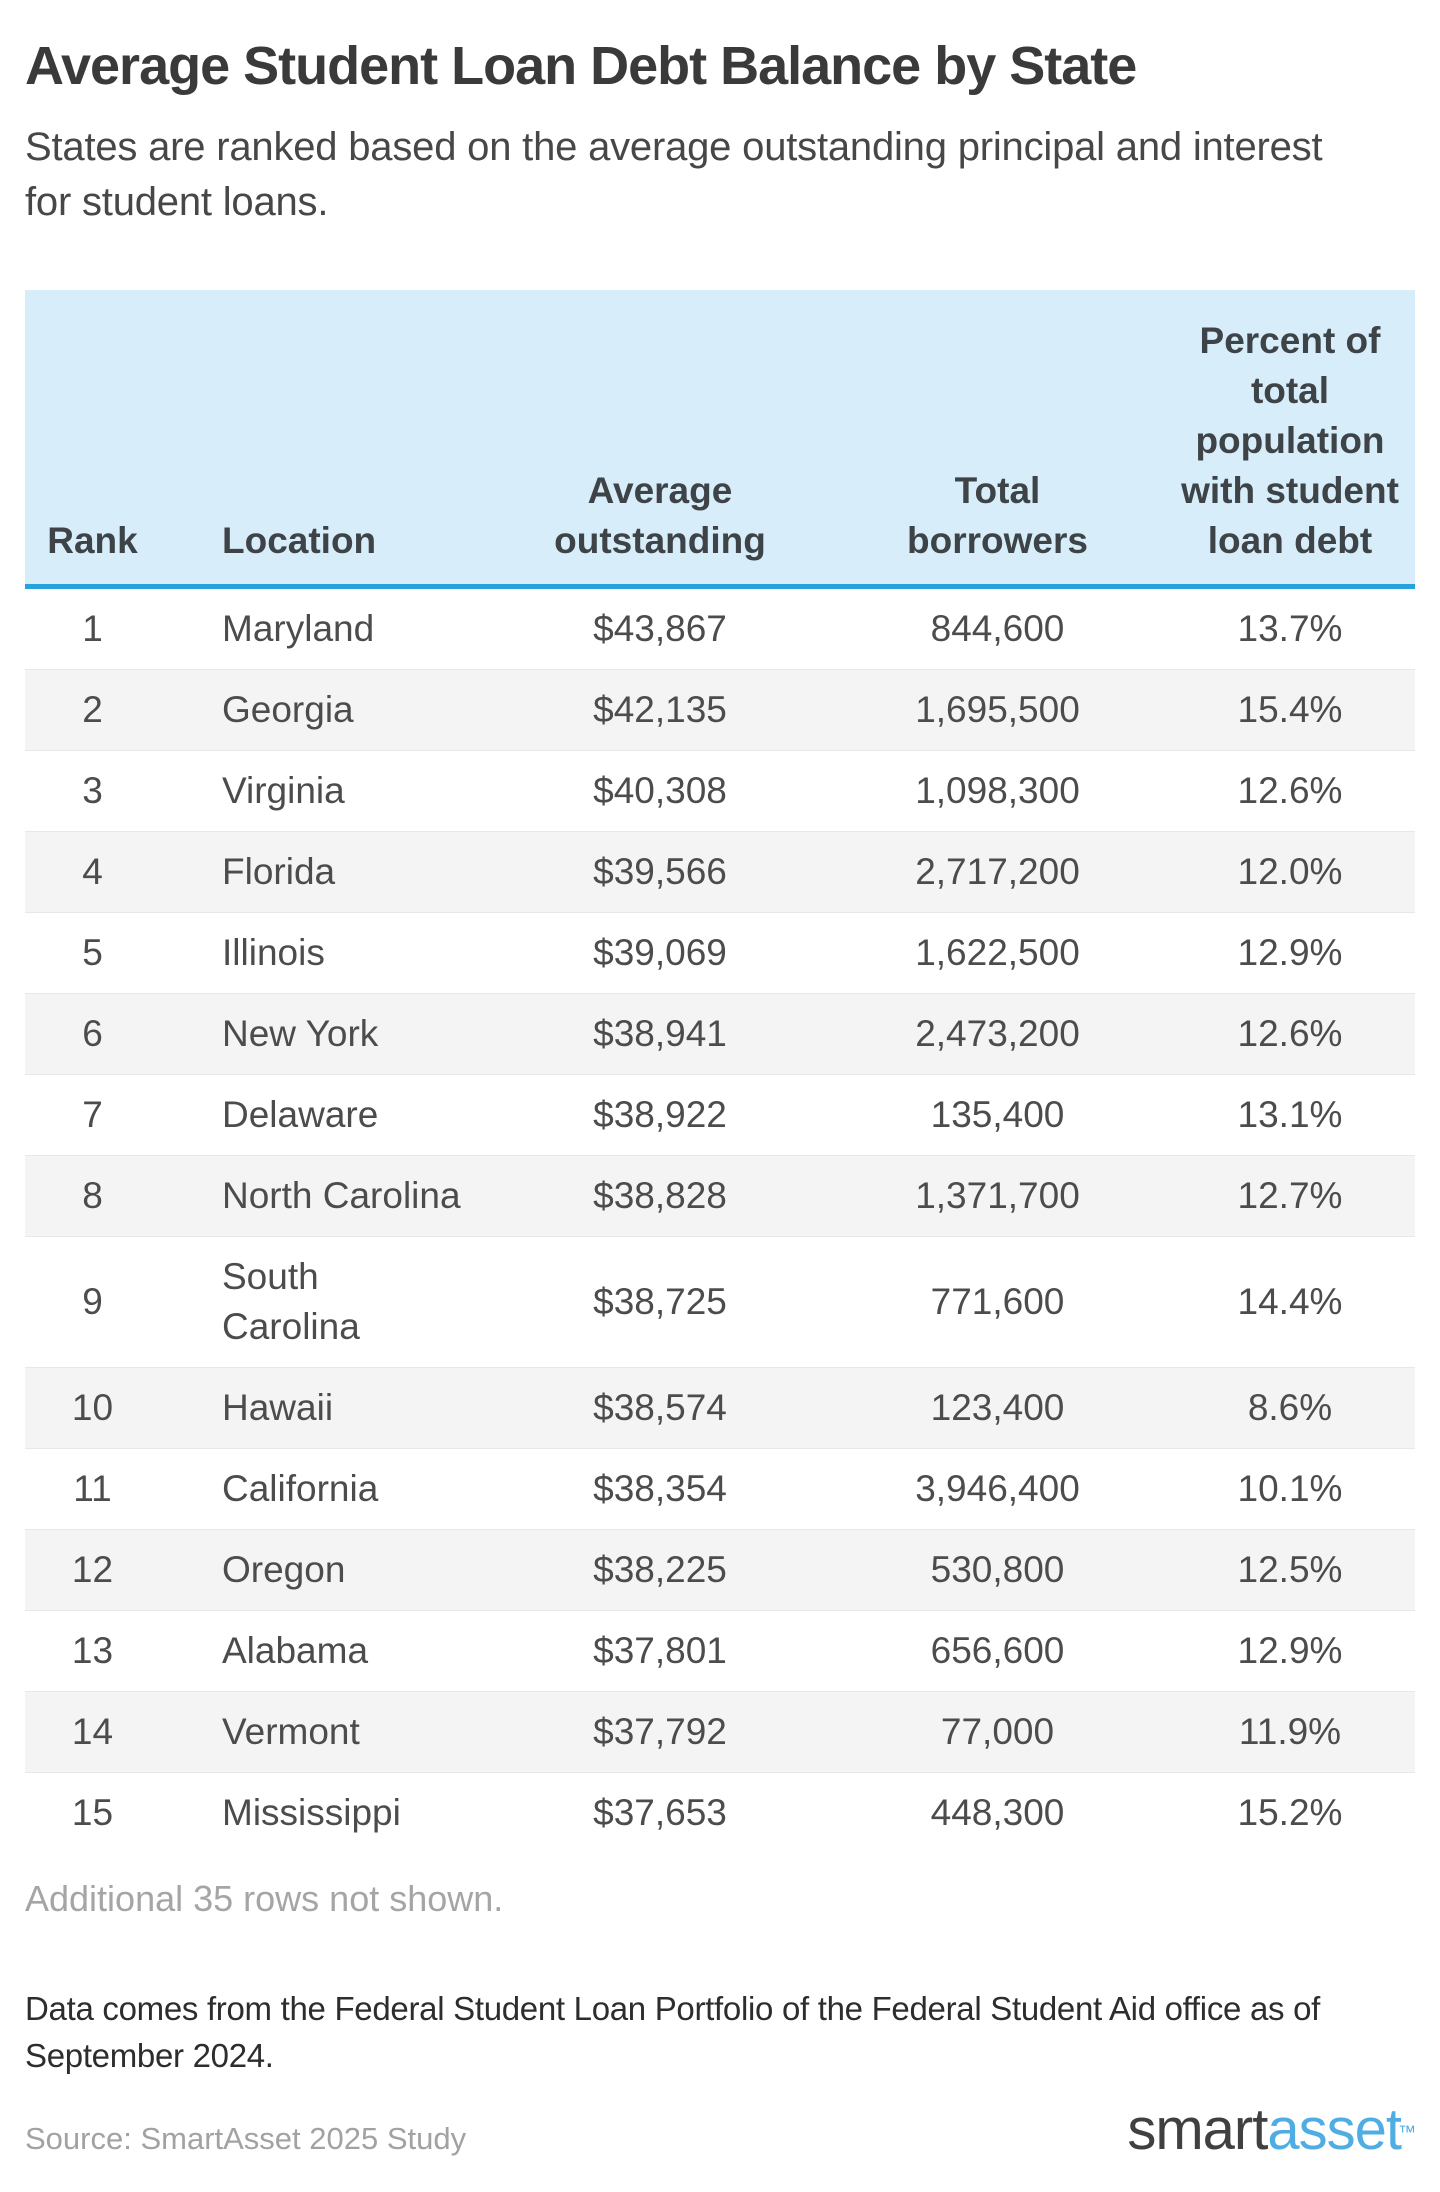  Describe the element at coordinates (311, 1812) in the screenshot. I see `cell-location-text: Mississippi` at that location.